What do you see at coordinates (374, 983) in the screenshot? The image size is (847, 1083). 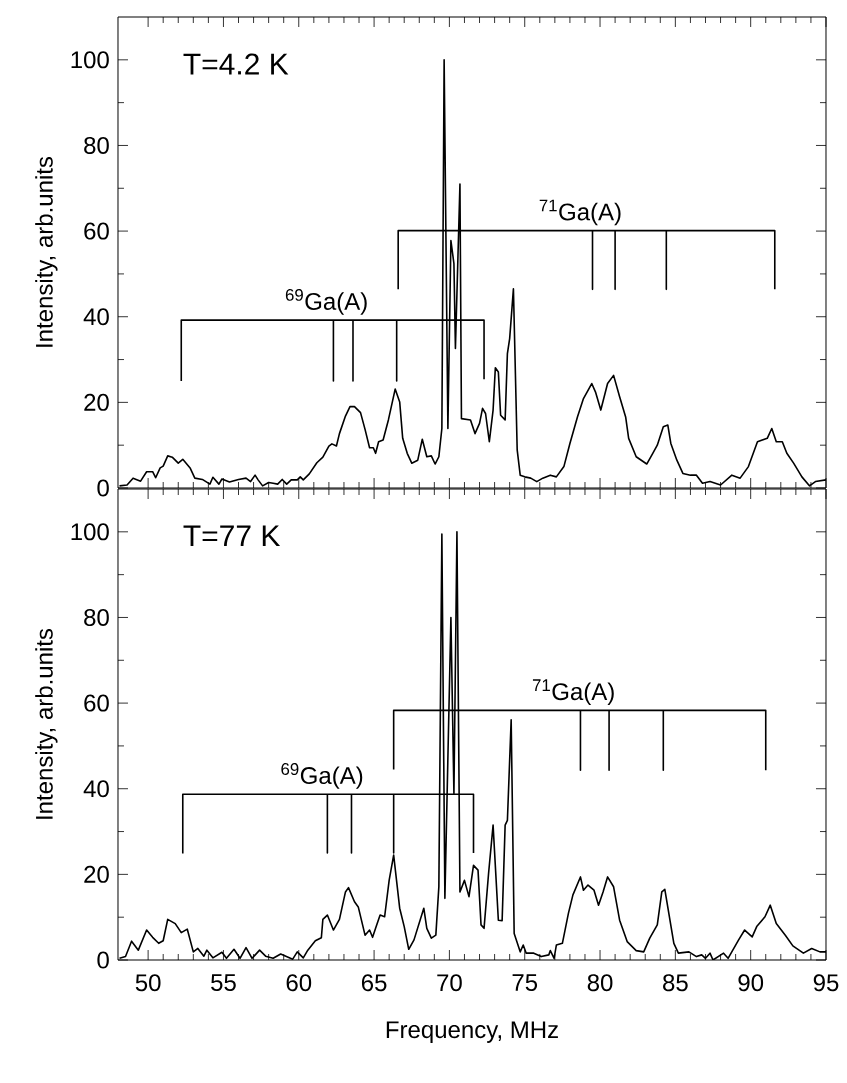 I see `x-tick-label: 65` at bounding box center [374, 983].